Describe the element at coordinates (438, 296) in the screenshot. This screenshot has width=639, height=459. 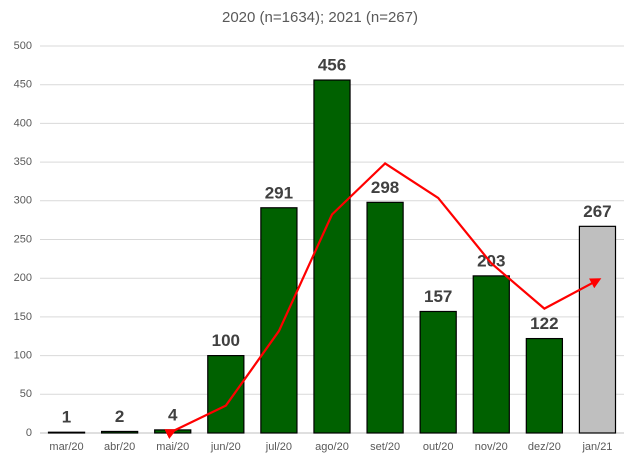
I see `value-label: 157` at that location.